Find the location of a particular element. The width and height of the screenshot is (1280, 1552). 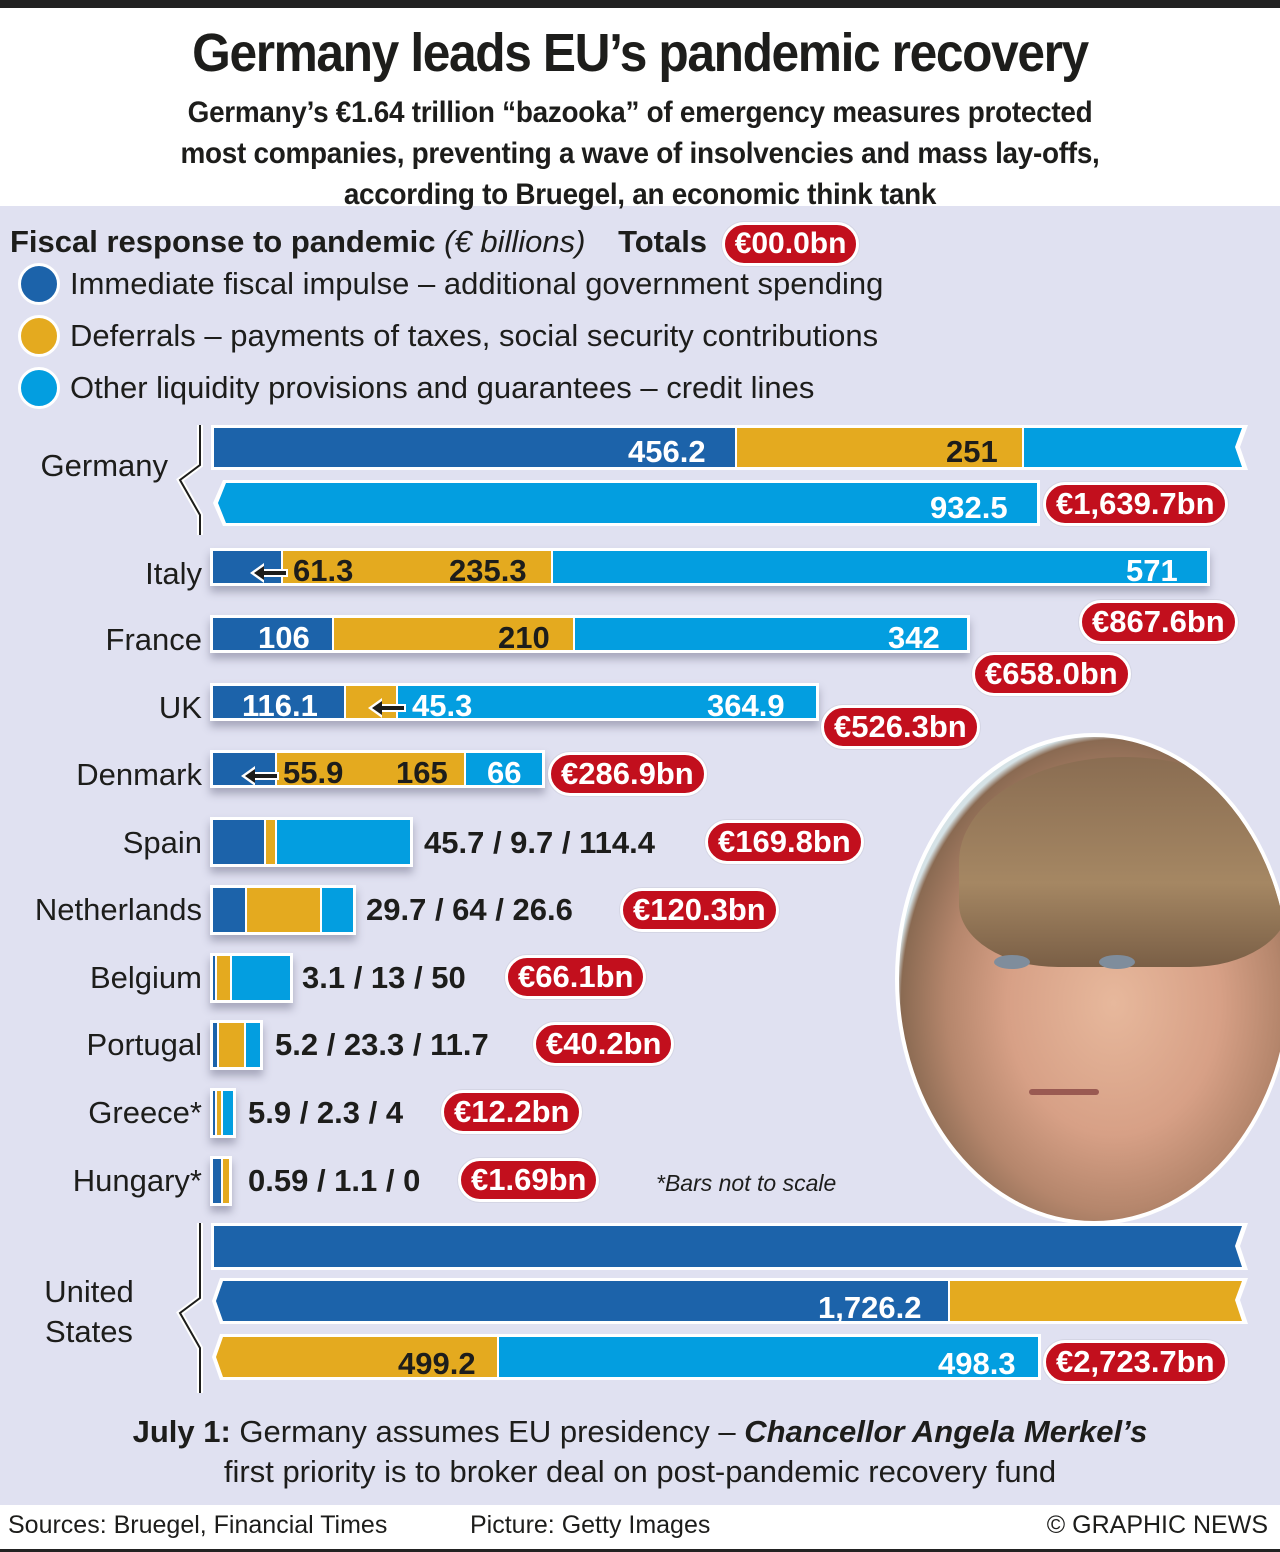

country-label-belgium: Belgium is located at coordinates (146, 977).